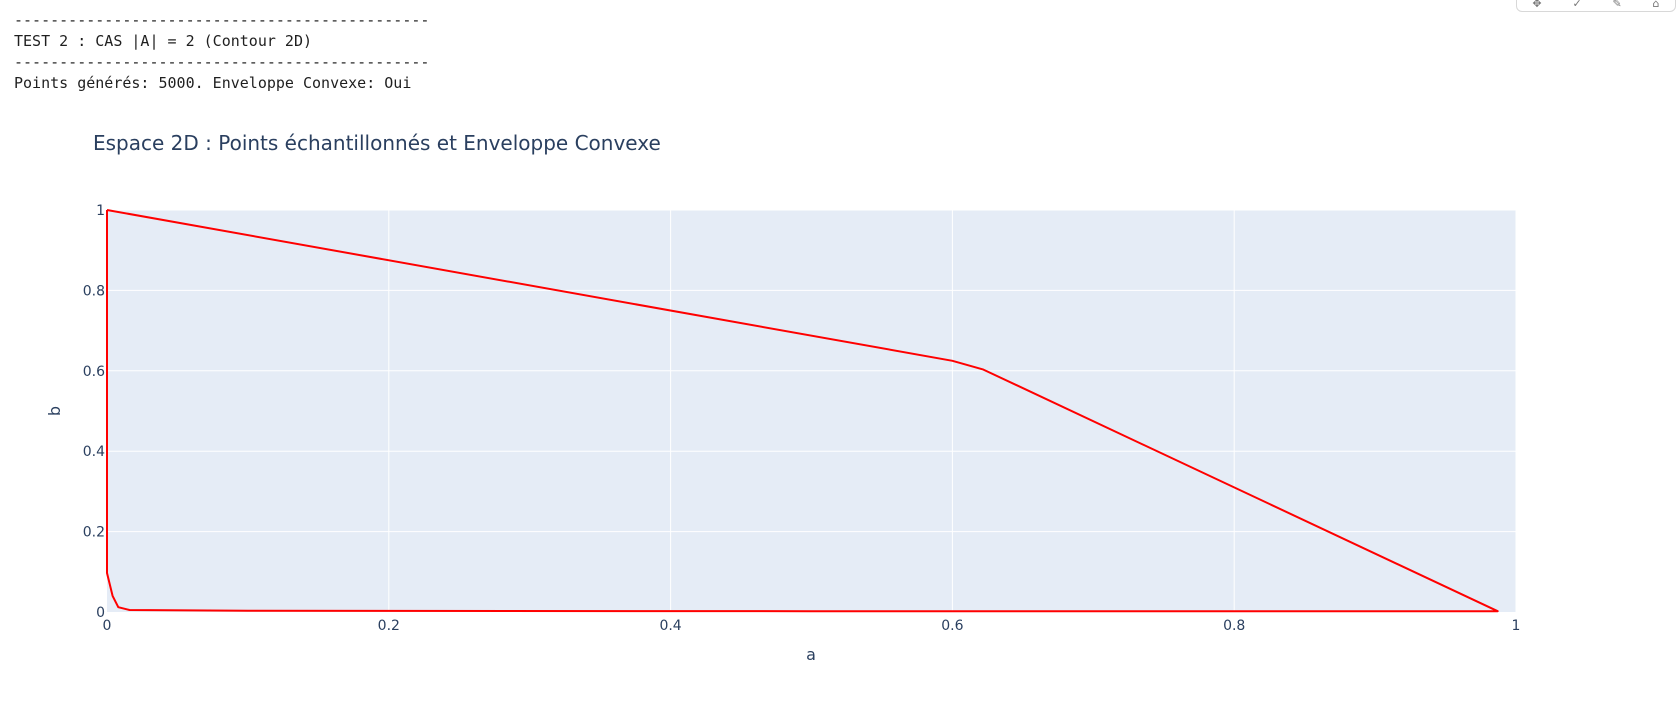  Describe the element at coordinates (94, 452) in the screenshot. I see `y-tick-label: 0.4` at that location.